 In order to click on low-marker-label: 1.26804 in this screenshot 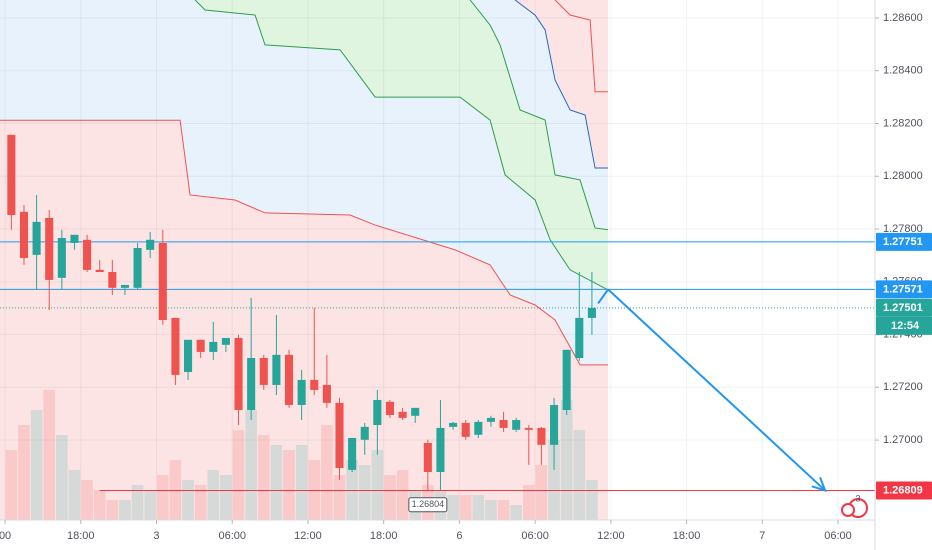, I will do `click(428, 504)`.